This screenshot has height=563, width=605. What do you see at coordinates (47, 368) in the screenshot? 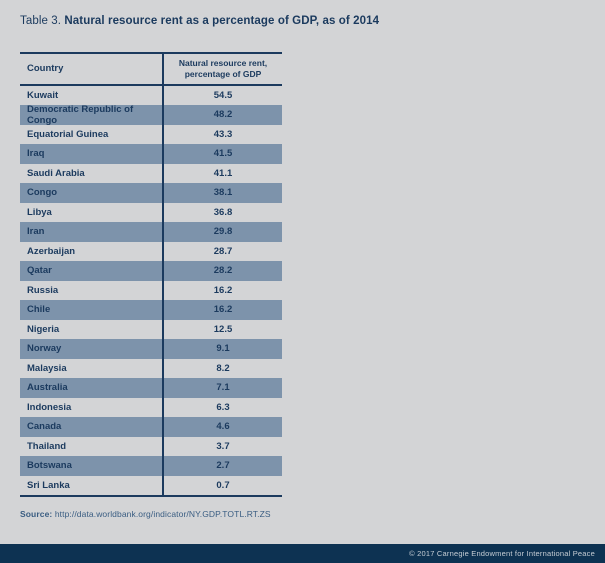
I see `country-cell: Malaysia` at bounding box center [47, 368].